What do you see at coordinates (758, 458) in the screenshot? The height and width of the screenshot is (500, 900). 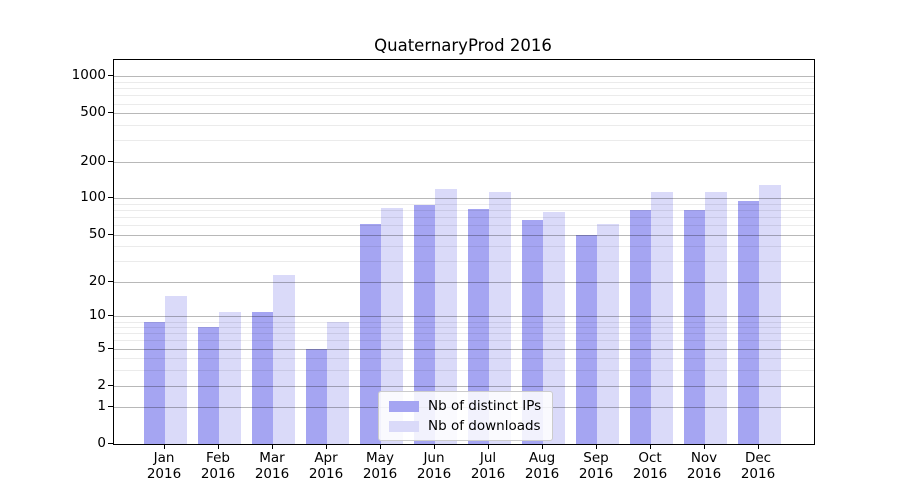 I see `month-label: Dec` at bounding box center [758, 458].